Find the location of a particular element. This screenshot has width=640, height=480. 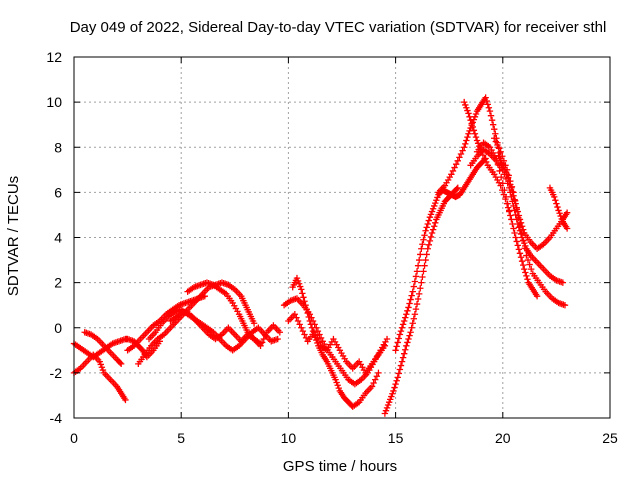

x-tick-label: 25 is located at coordinates (610, 438).